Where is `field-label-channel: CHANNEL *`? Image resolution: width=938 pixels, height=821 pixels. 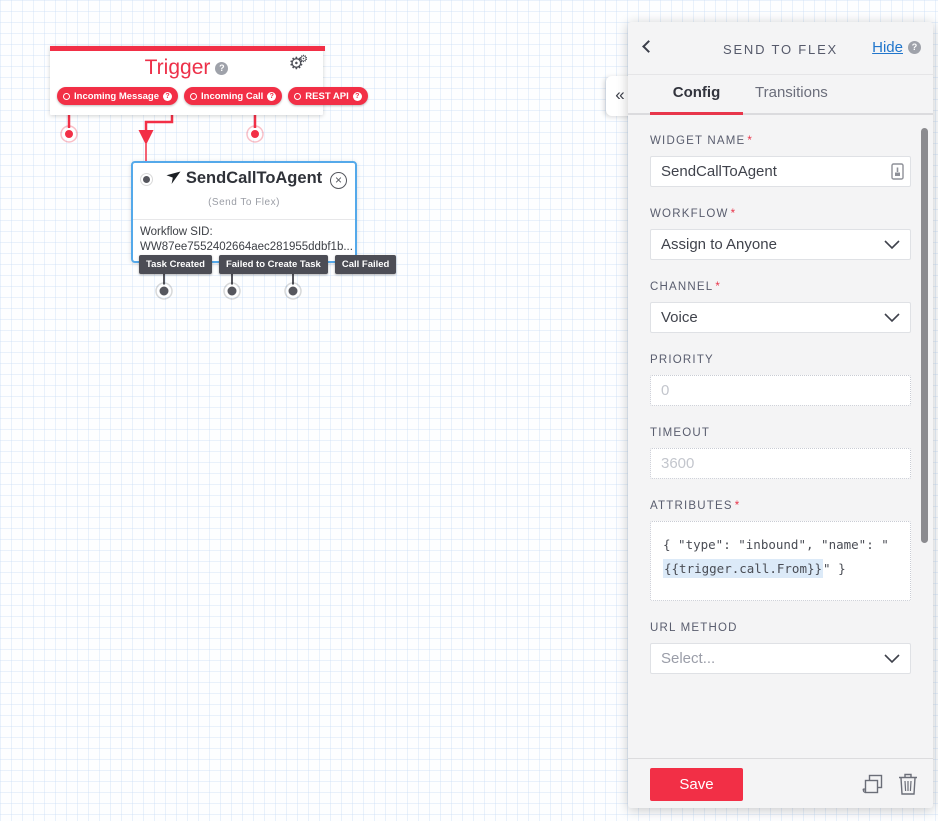
field-label-channel: CHANNEL * is located at coordinates (686, 287).